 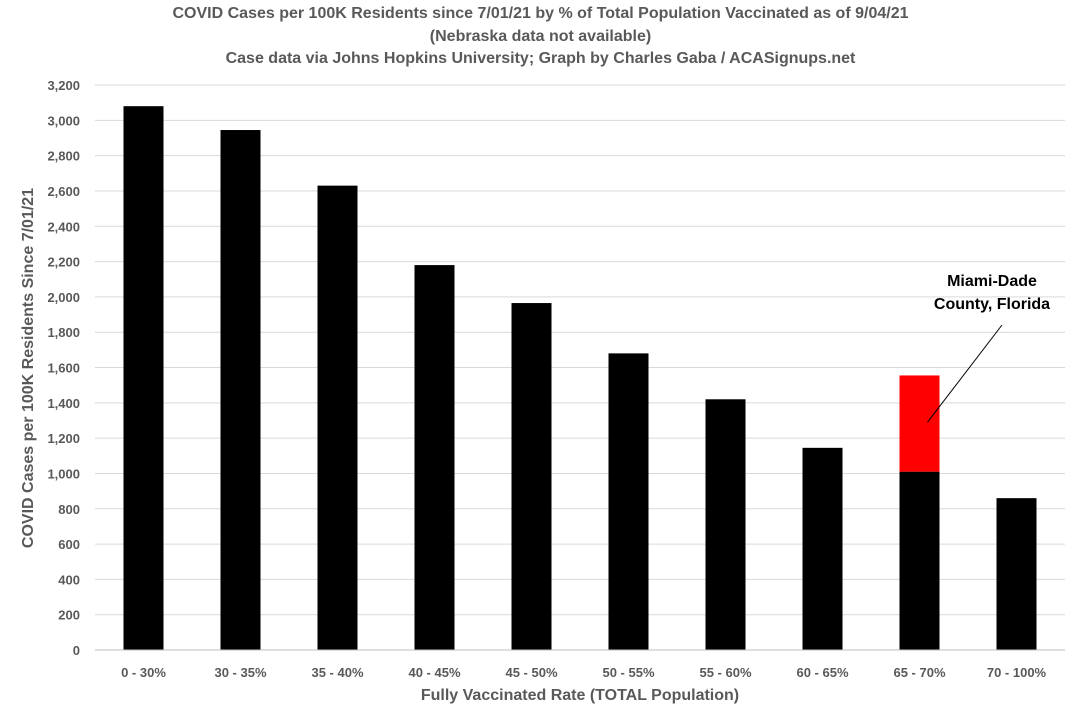 I want to click on x-tick-label: 45 - 50%, so click(x=531, y=672).